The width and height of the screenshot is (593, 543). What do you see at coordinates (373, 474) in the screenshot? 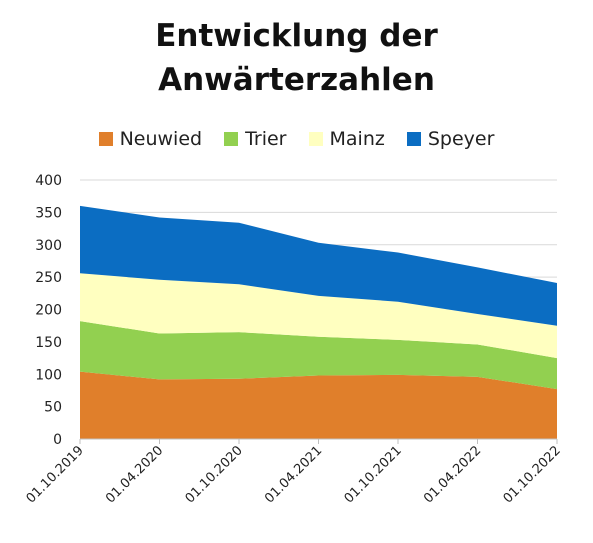
I see `x-tick-label: 01.10.2021` at bounding box center [373, 474].